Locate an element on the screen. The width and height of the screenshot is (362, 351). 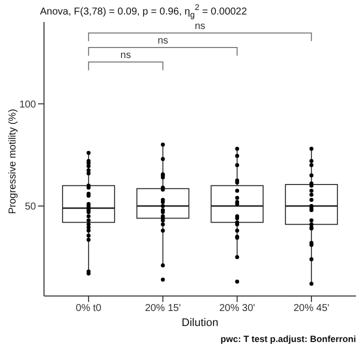
y-tick-label: 50 is located at coordinates (30, 207).